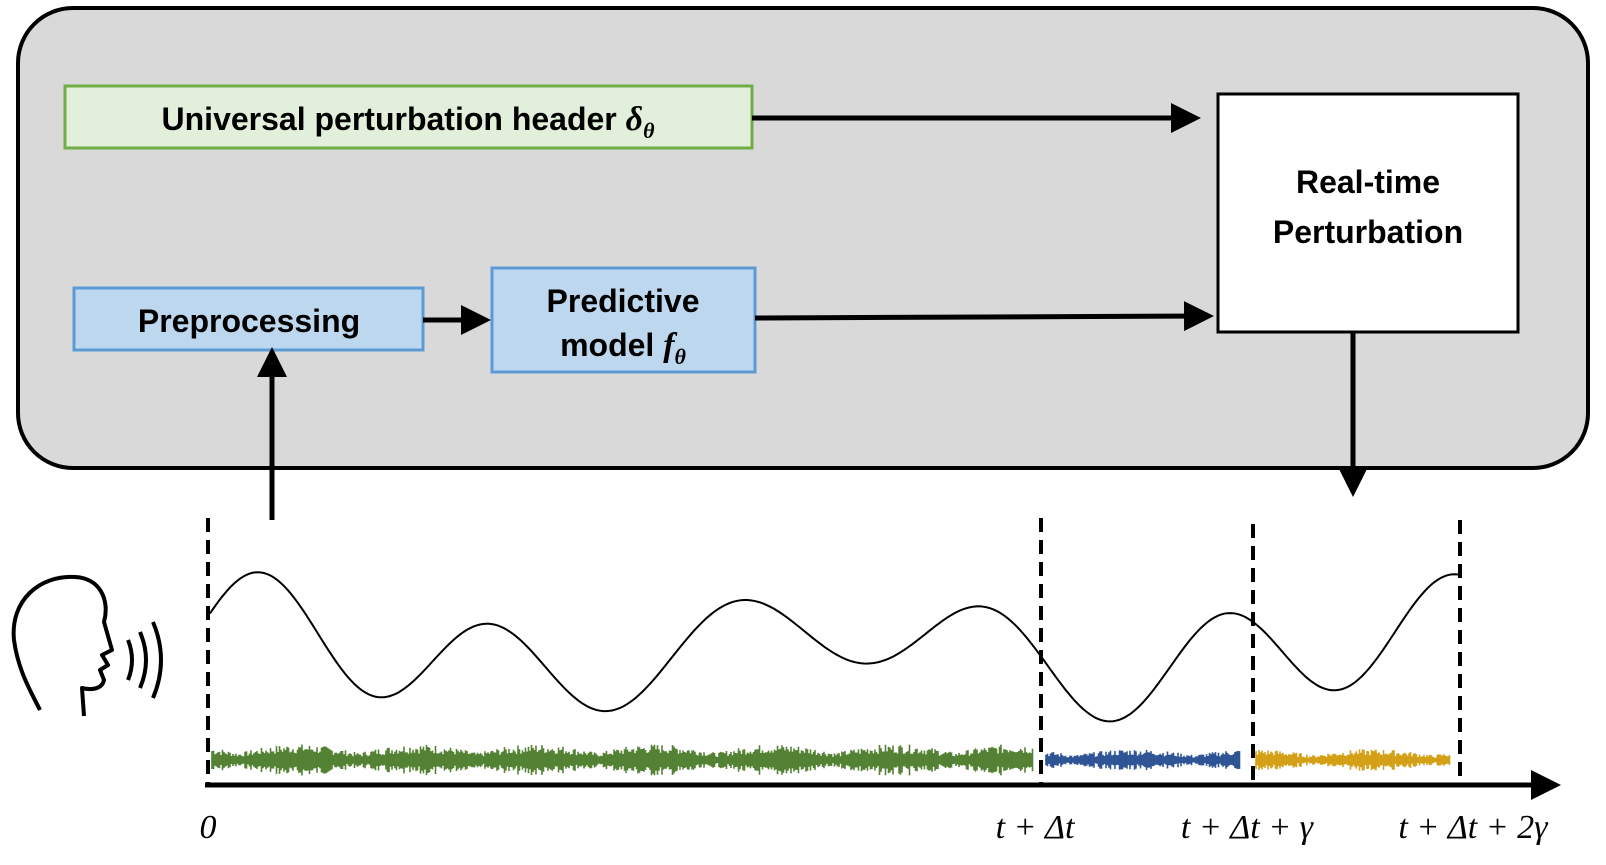  Describe the element at coordinates (1036, 827) in the screenshot. I see `time-label: t + Δt` at that location.